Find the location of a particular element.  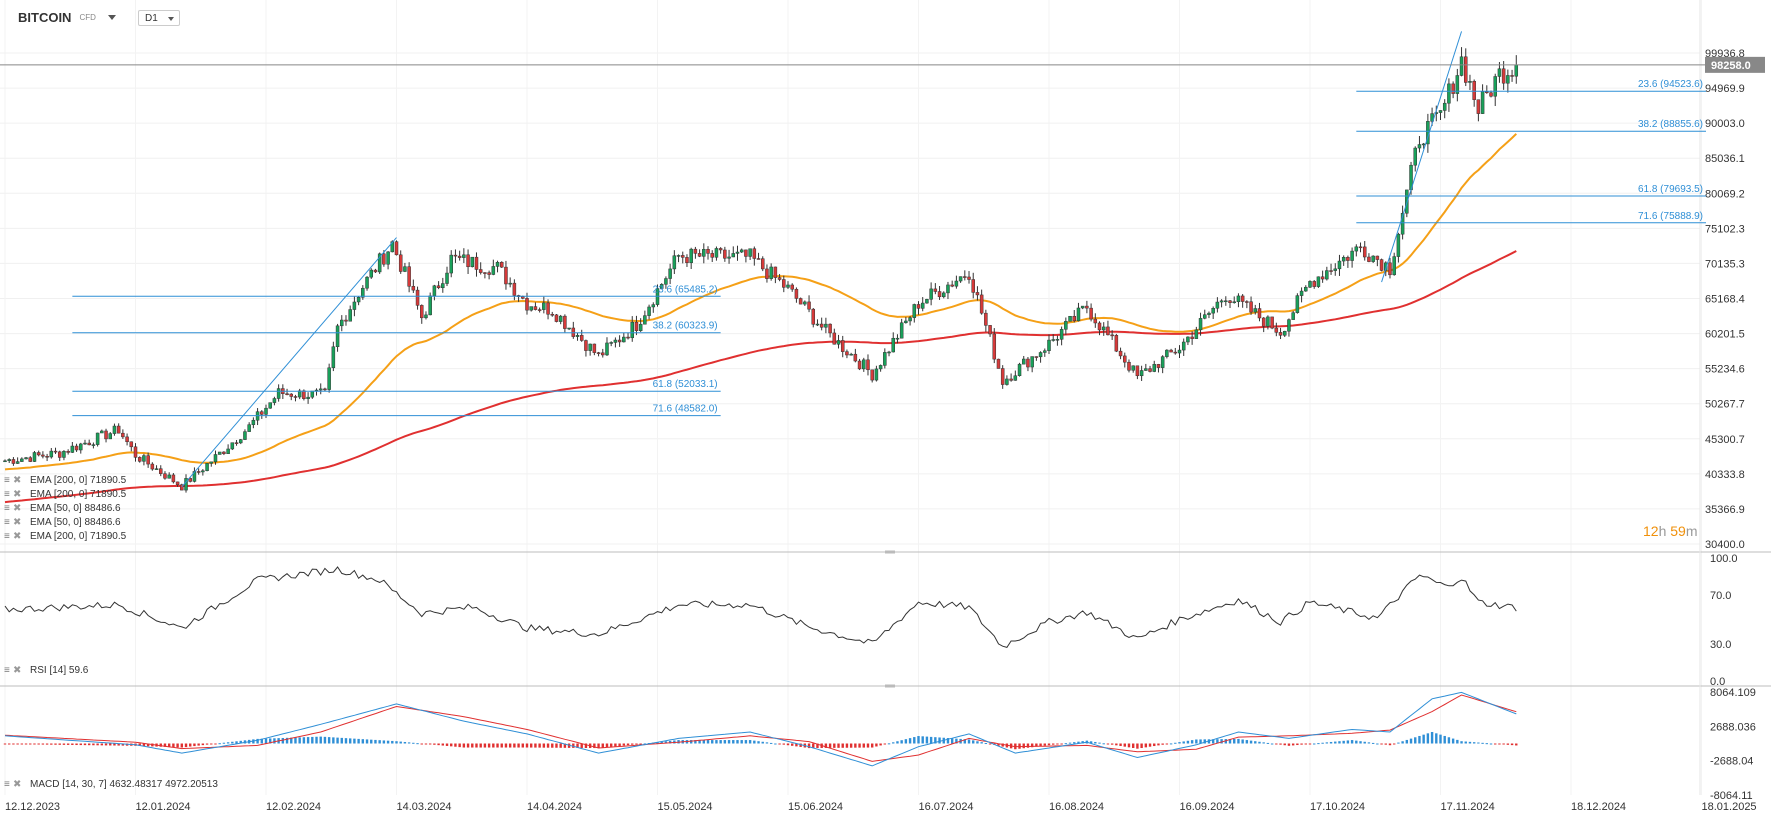

price-tick-label: 75102.3 is located at coordinates (1725, 229).